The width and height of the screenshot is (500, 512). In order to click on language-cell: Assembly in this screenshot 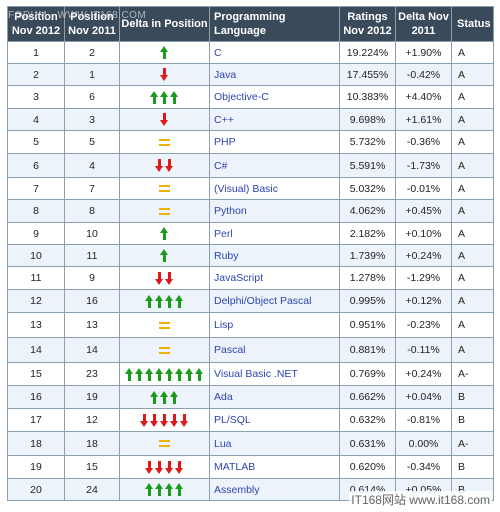, I will do `click(274, 489)`.